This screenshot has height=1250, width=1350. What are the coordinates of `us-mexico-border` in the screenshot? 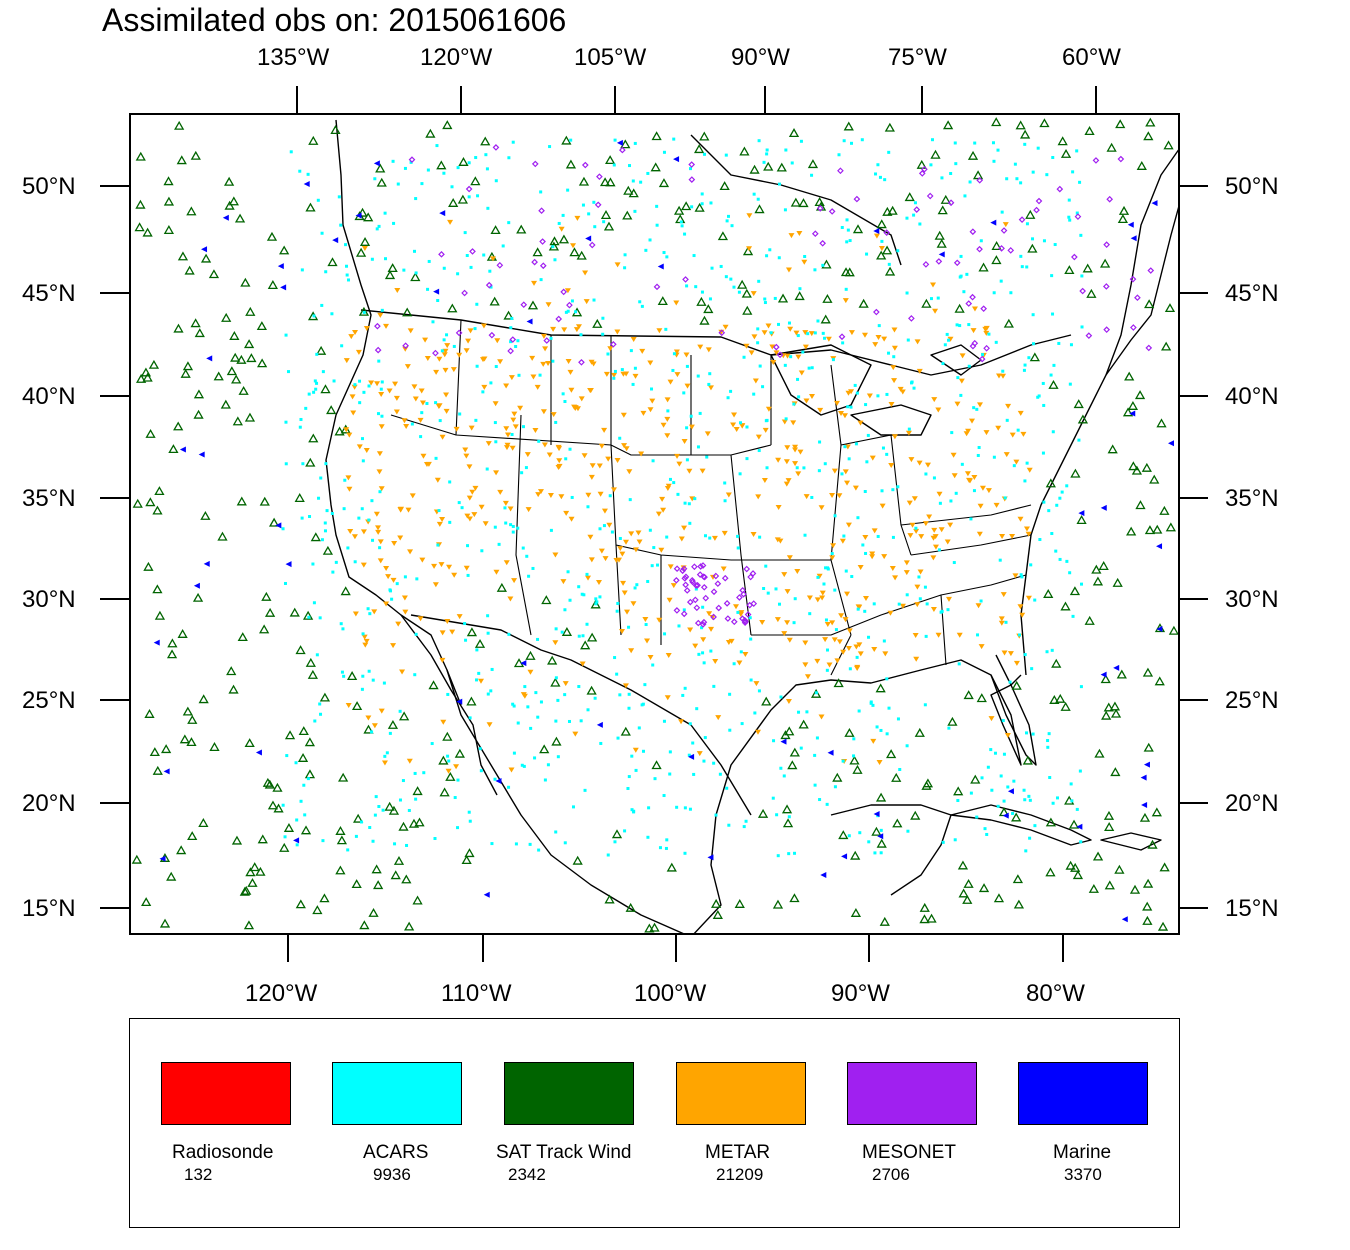 It's located at (581, 715).